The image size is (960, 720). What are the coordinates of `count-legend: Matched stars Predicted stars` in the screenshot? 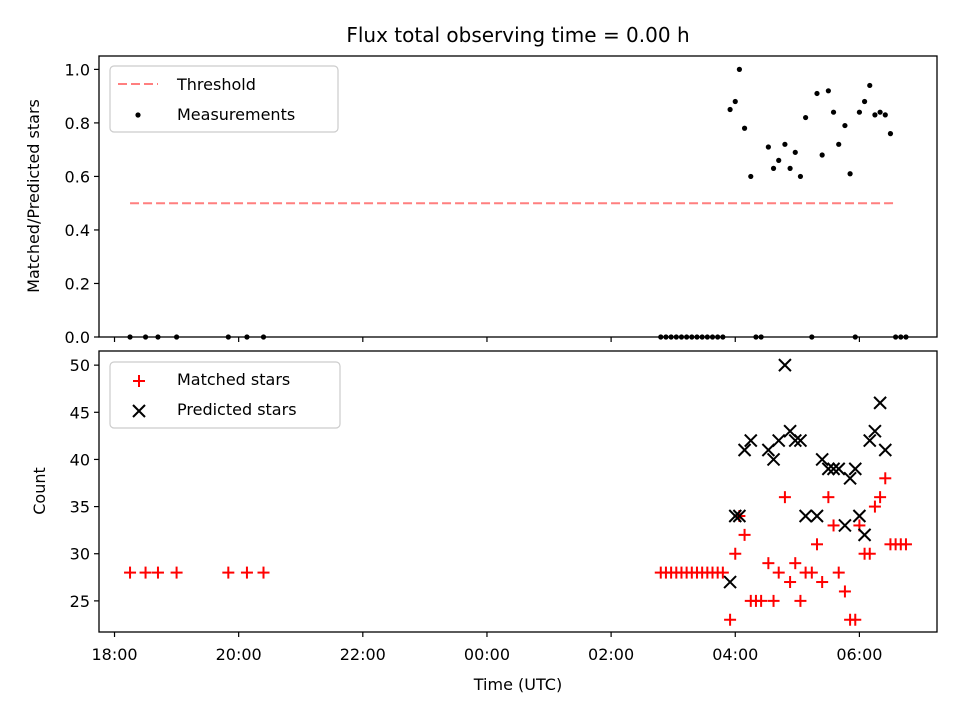 It's located at (225, 395).